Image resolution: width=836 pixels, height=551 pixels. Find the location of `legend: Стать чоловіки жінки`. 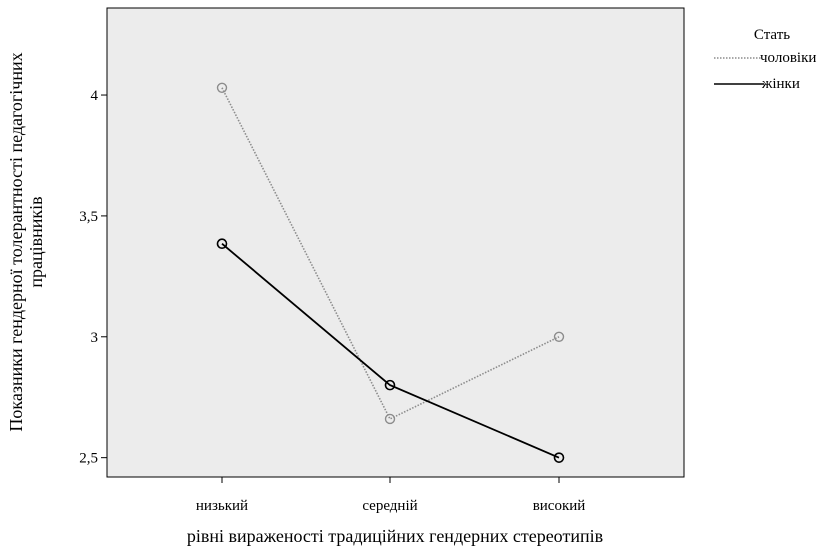

legend: Стать чоловіки жінки is located at coordinates (765, 59).